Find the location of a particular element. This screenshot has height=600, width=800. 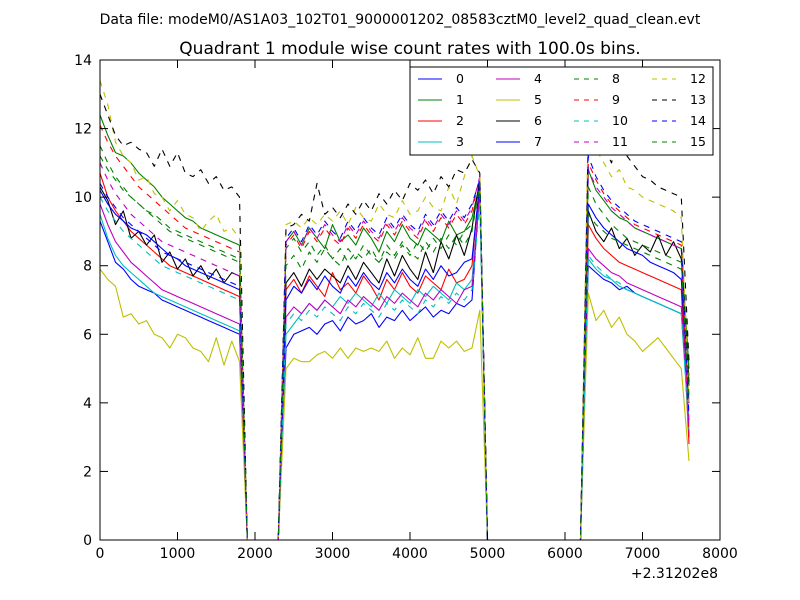

x-tick-label: 1000 is located at coordinates (178, 554).